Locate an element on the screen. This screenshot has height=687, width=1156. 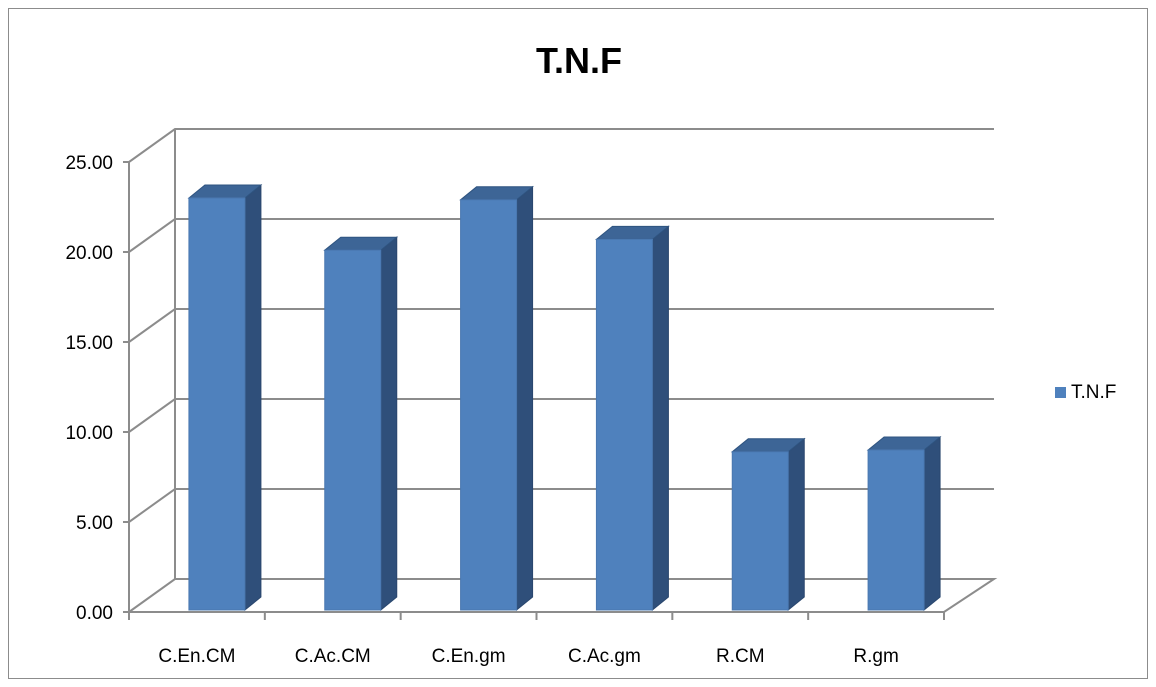
y-tick-label: 10.00 is located at coordinates (89, 433).